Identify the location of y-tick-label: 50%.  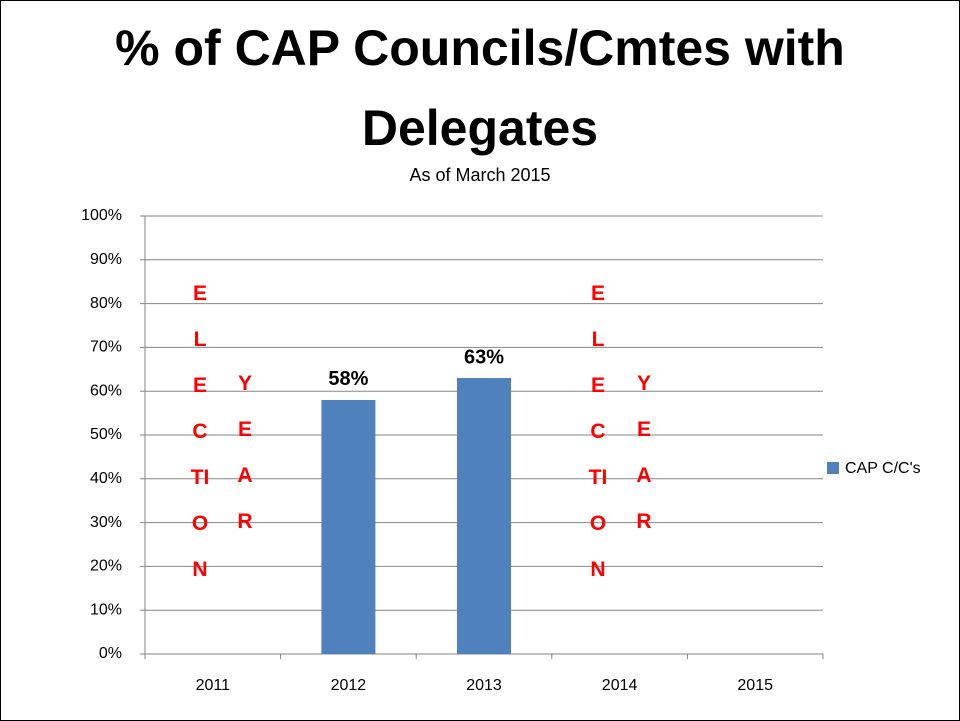
(106, 434).